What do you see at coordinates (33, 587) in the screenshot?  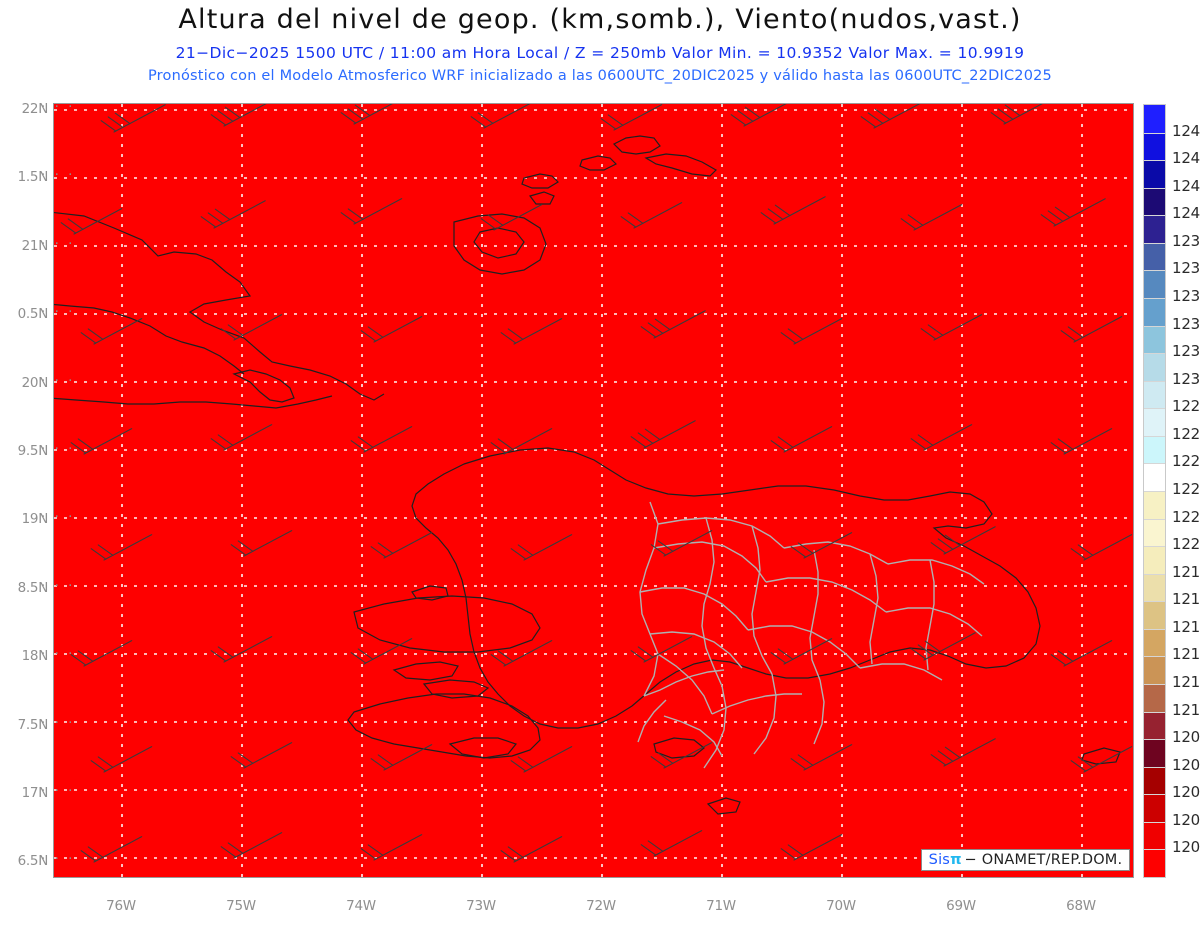 I see `y-axis-tick-label: 8.5N` at bounding box center [33, 587].